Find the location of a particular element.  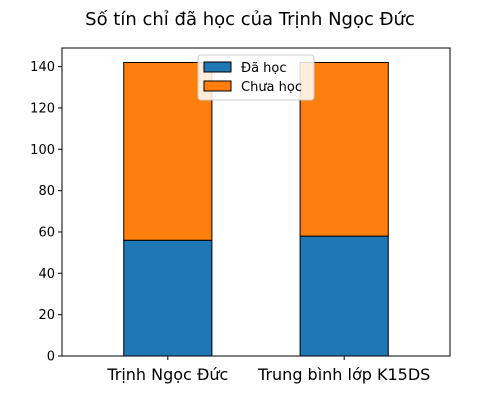

x-axis: Trịnh Ngọc Đức Trung bình lớp K15DS is located at coordinates (268, 370).